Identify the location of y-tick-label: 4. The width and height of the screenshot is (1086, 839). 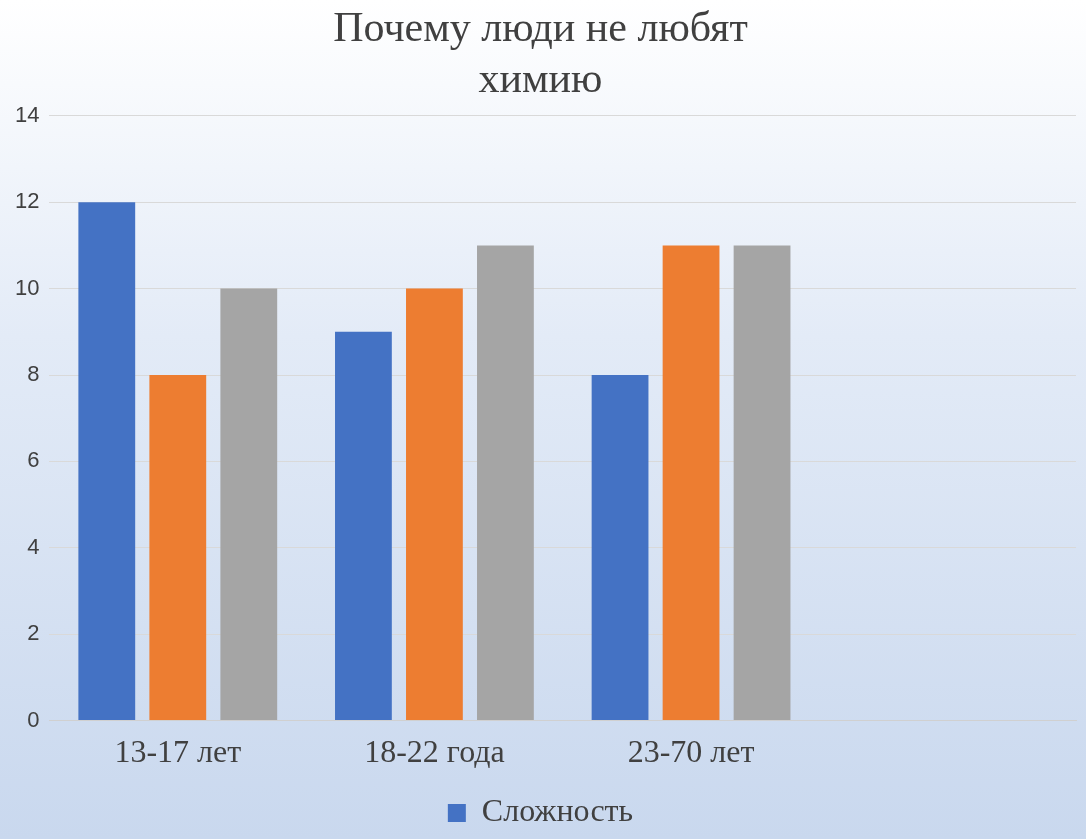
(33, 546).